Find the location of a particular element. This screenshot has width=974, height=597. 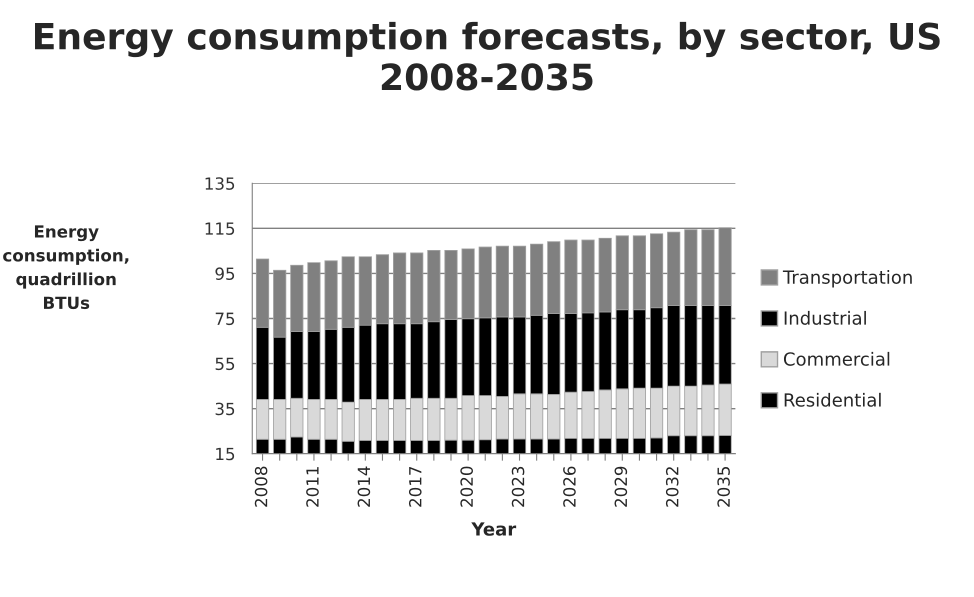

x-tick-label: 2011 is located at coordinates (312, 487).